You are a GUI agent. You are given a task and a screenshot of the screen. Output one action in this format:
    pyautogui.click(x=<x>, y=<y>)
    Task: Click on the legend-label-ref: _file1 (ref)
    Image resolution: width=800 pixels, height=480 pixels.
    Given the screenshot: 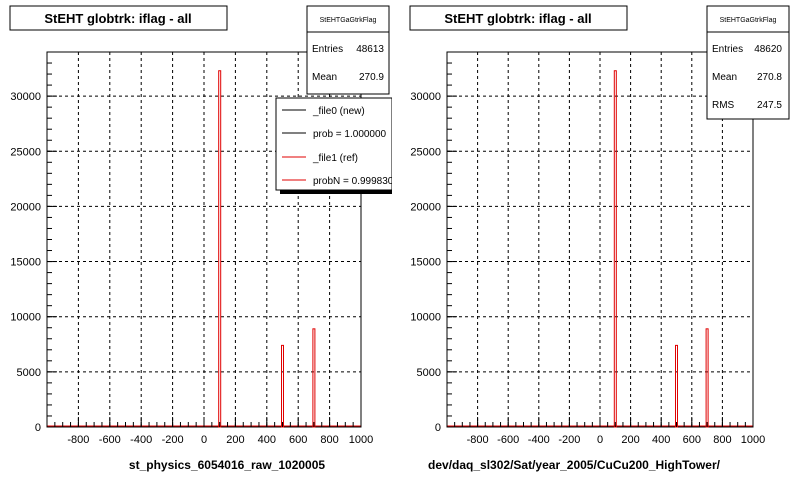 What is the action you would take?
    pyautogui.click(x=335, y=158)
    